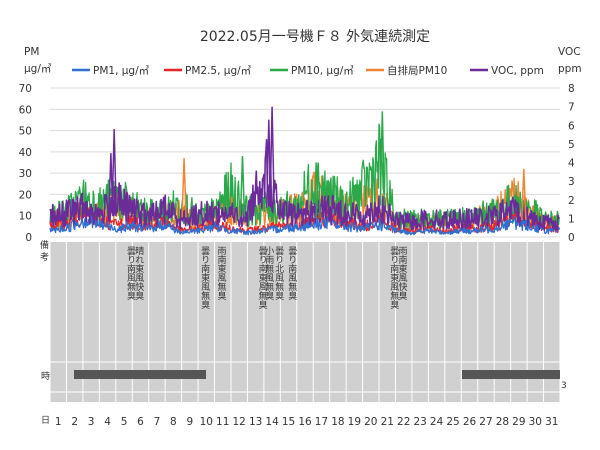  I want to click on day-label: 24, so click(437, 422).